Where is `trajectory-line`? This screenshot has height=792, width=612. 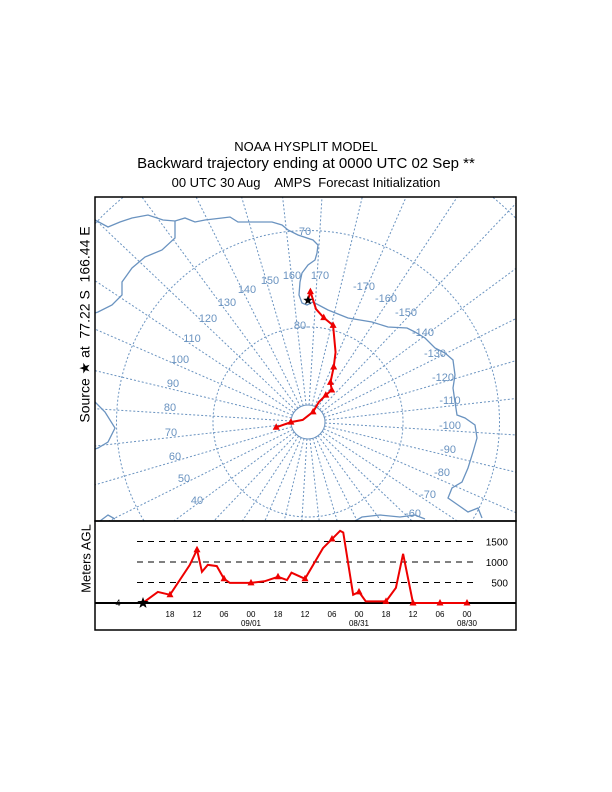 trajectory-line is located at coordinates (306, 358).